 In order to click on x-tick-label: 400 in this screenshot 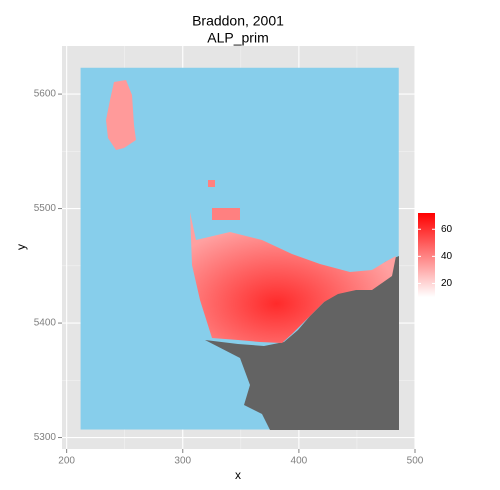, I will do `click(299, 461)`.